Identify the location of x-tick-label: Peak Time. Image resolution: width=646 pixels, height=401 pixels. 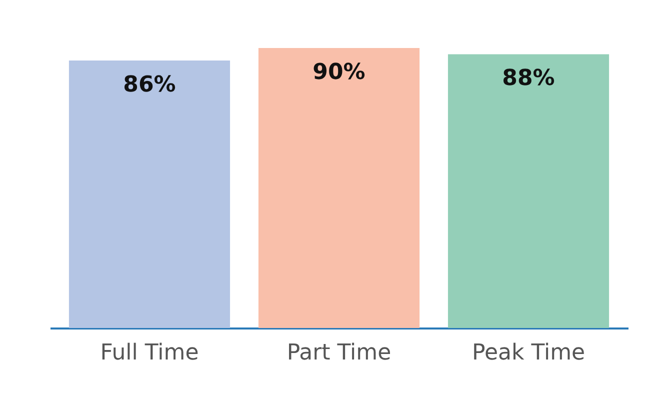
(529, 353).